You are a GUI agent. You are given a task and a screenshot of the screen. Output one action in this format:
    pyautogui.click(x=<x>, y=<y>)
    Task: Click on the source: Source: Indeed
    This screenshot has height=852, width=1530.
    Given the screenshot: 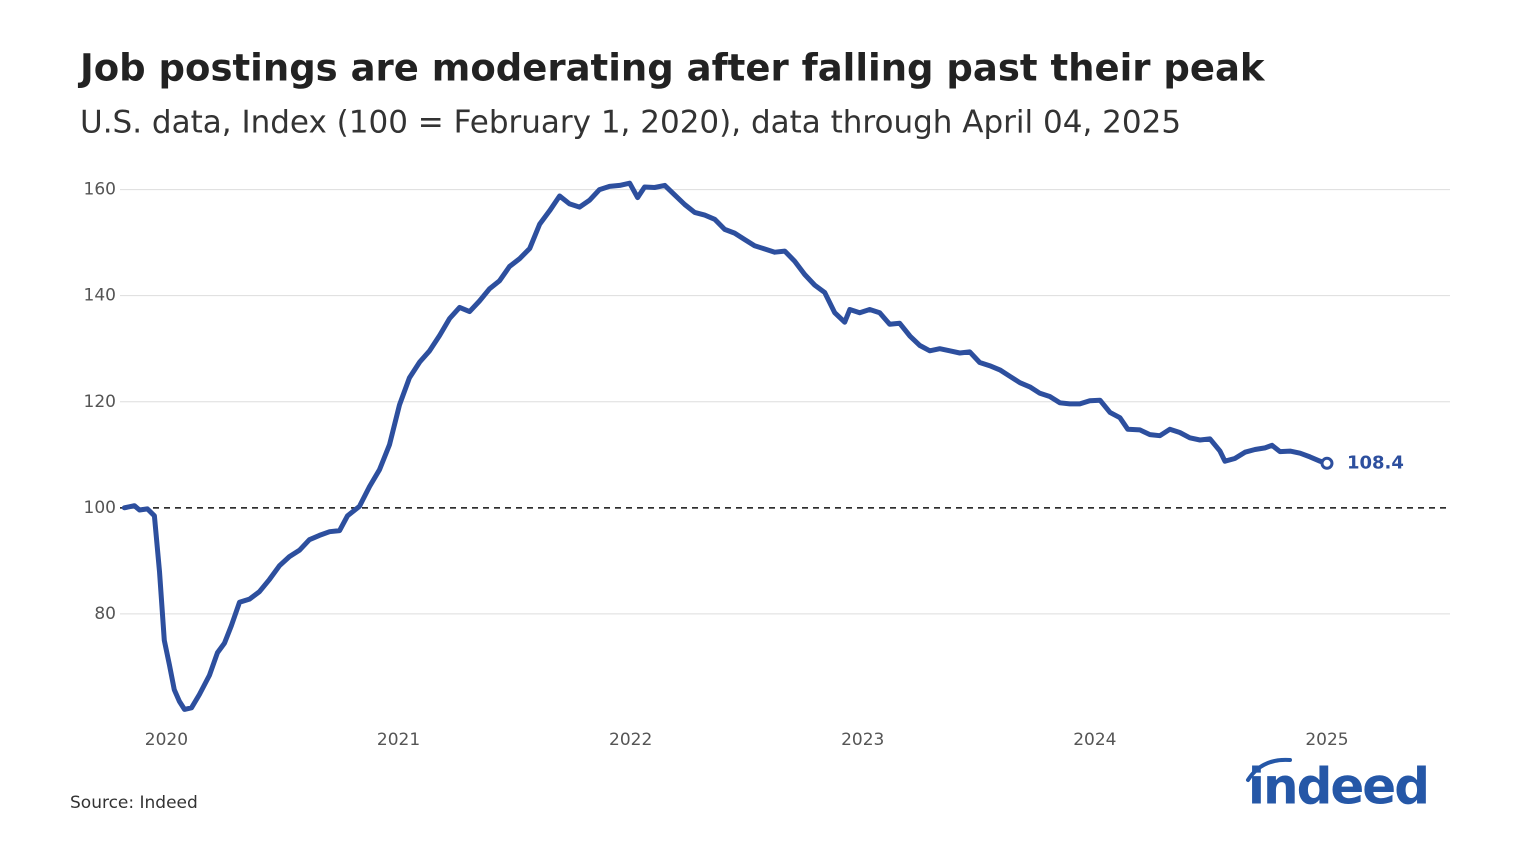 What is the action you would take?
    pyautogui.click(x=134, y=803)
    